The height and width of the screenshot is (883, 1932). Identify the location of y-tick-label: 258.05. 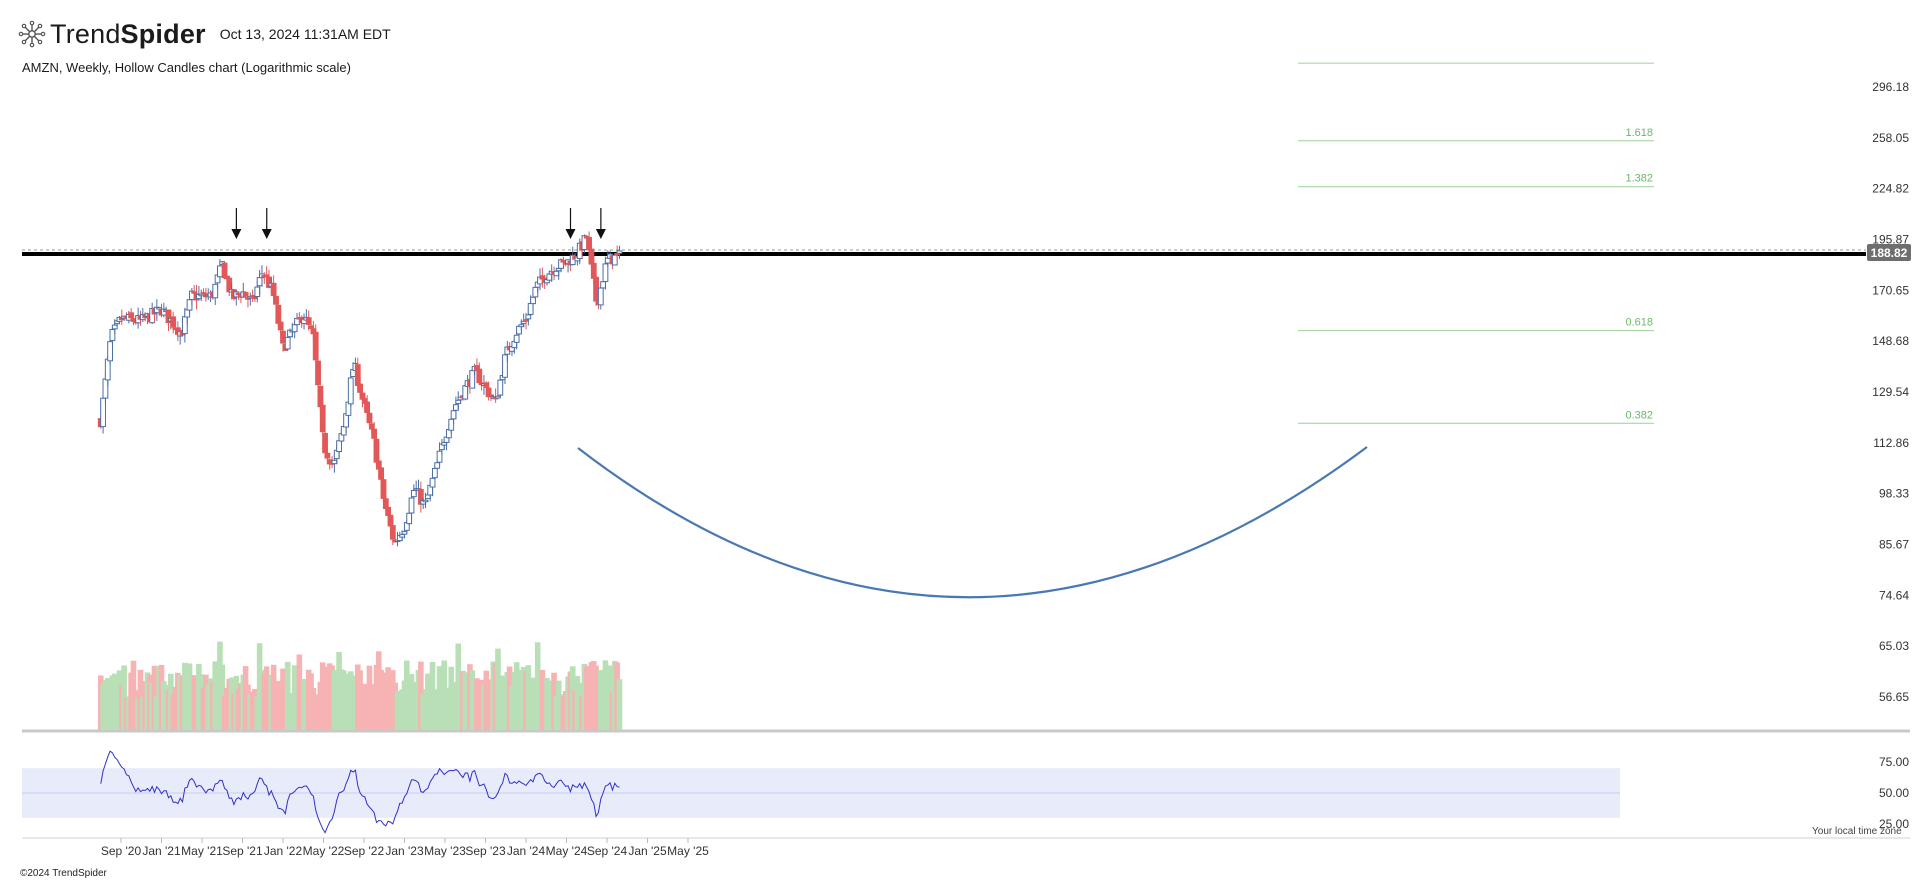
(1890, 138).